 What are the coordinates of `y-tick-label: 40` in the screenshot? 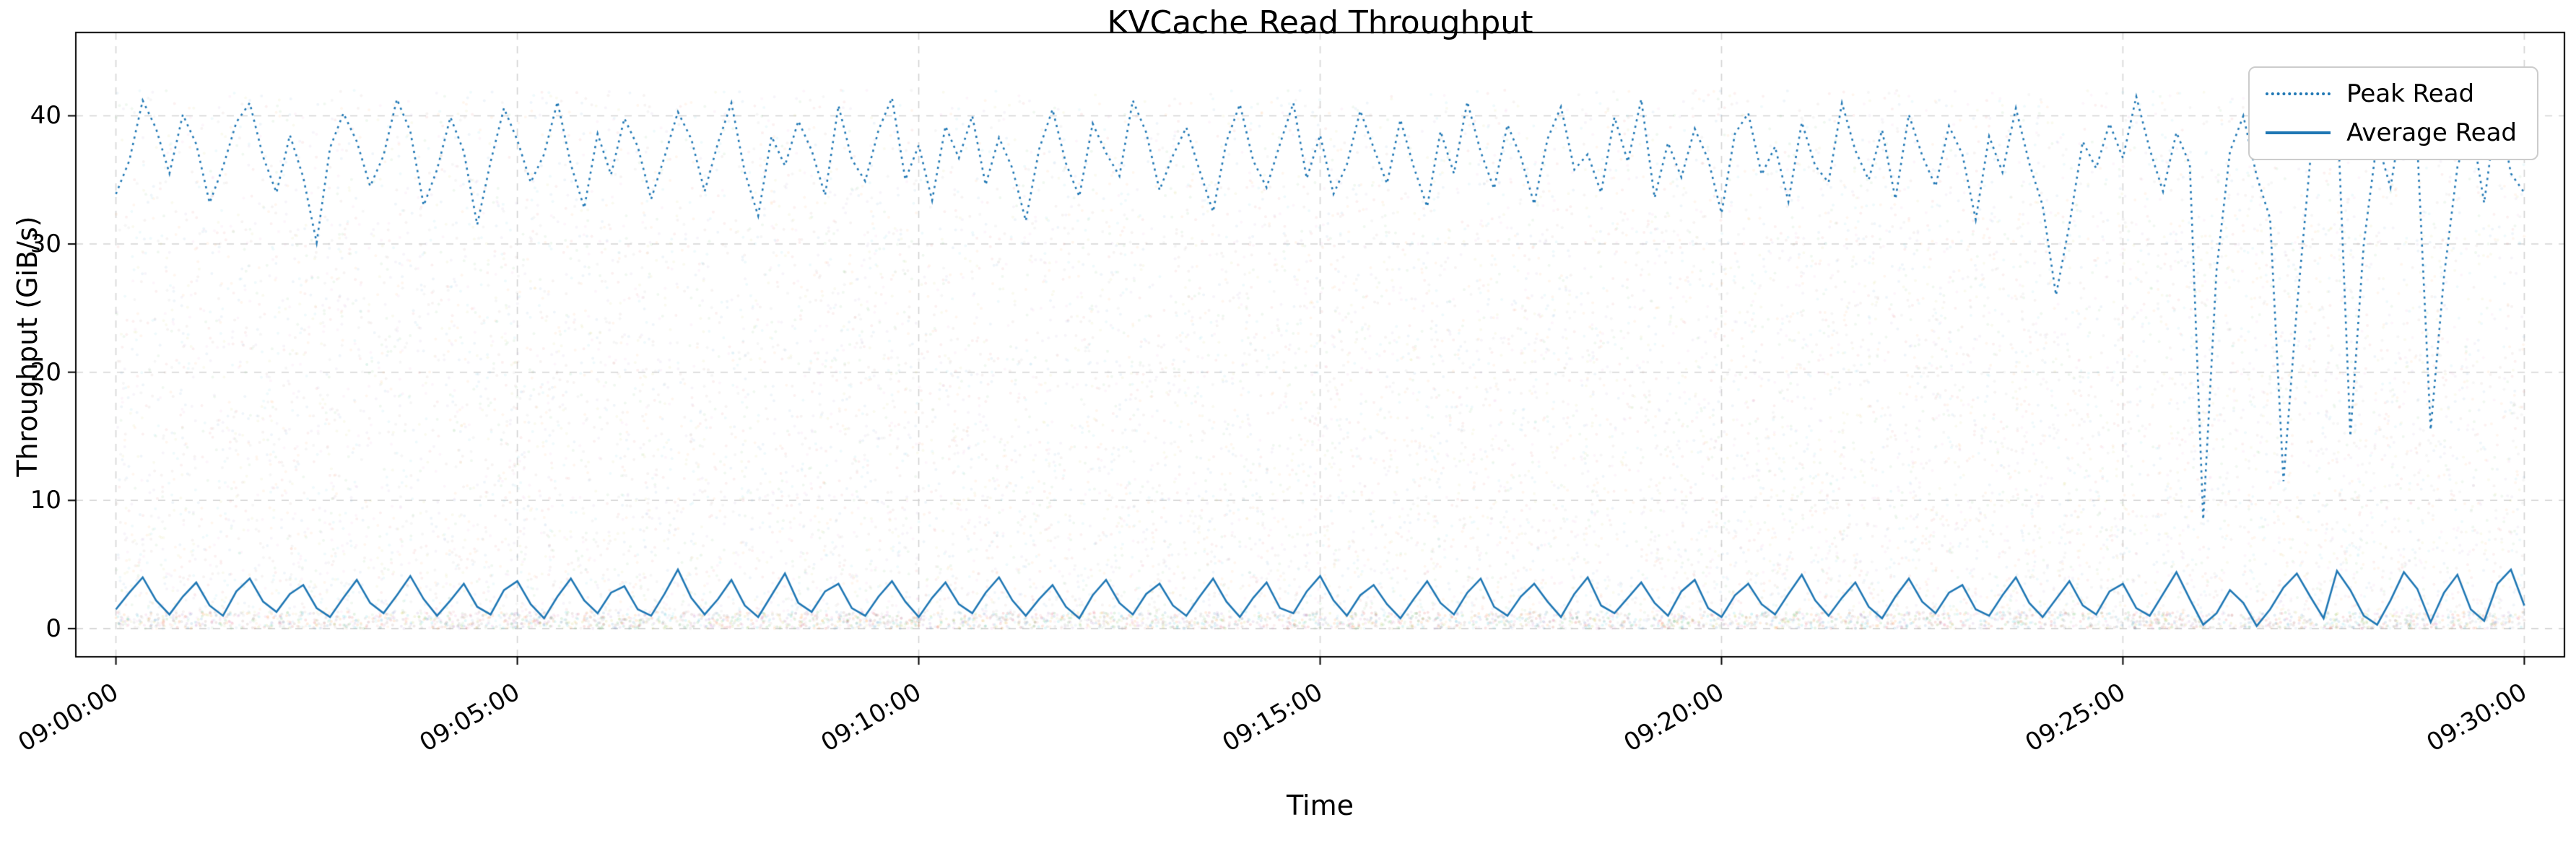 It's located at (45, 116).